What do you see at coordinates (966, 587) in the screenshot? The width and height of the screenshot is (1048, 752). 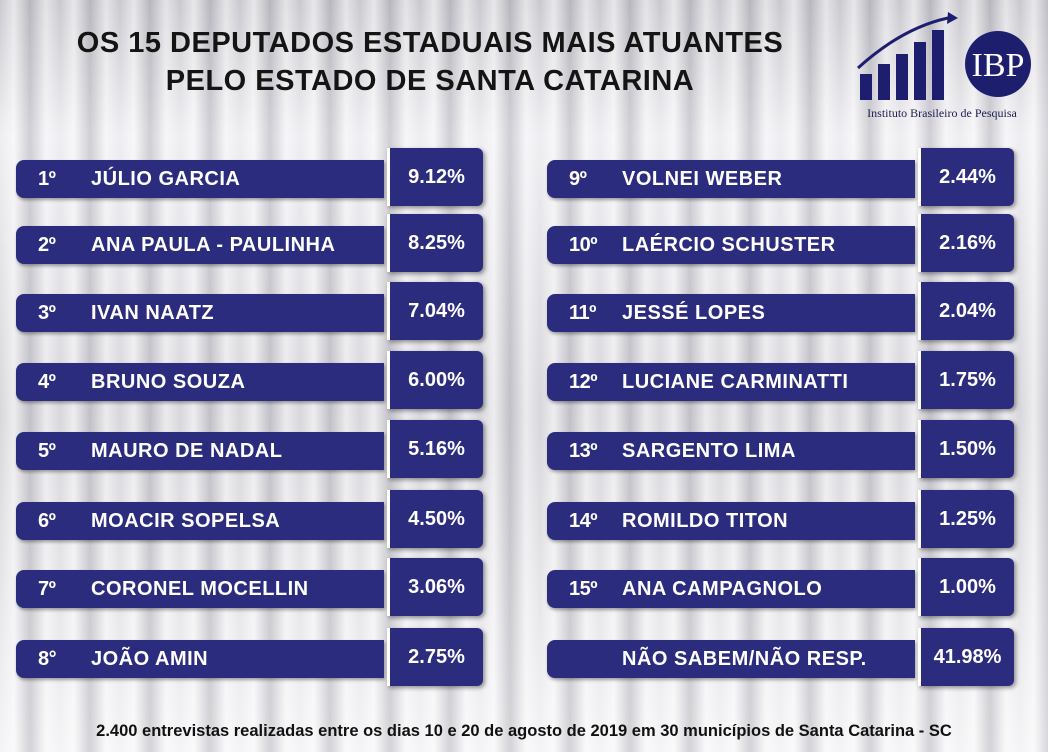 I see `percent-box: 1.00%` at bounding box center [966, 587].